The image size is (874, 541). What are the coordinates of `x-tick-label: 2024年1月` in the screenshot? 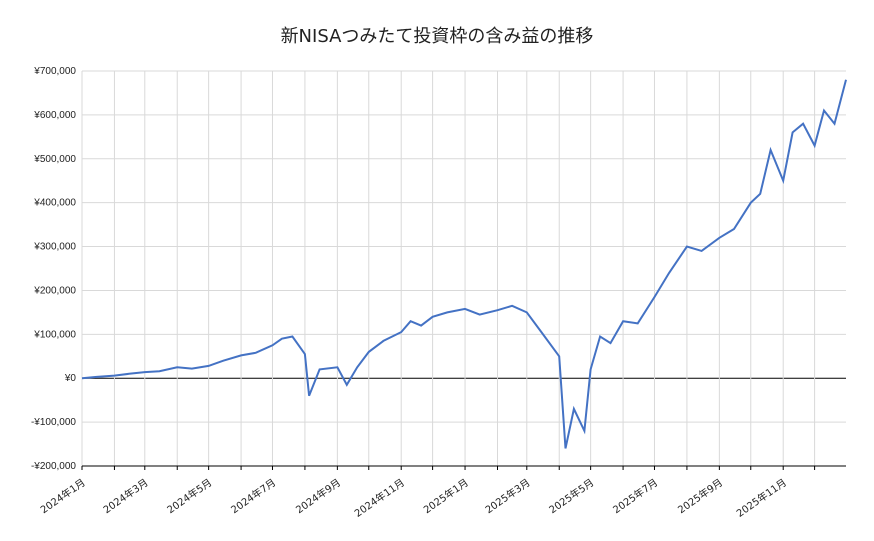 It's located at (63, 496).